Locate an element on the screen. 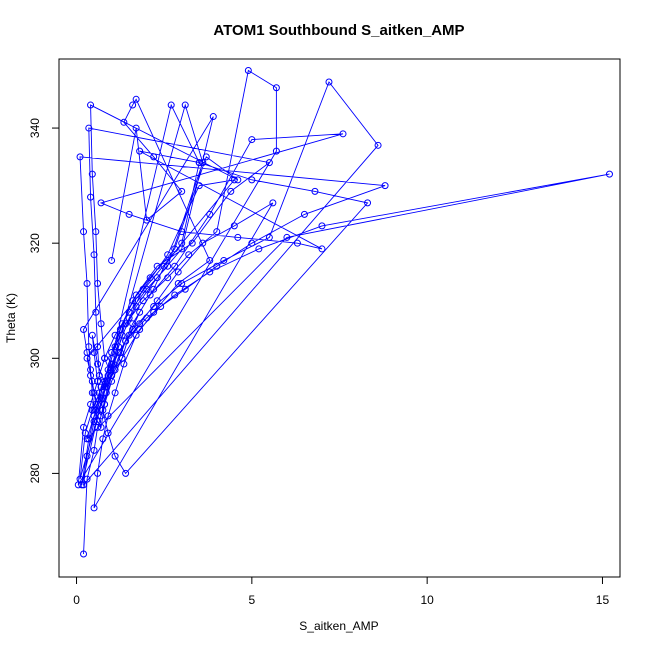 The image size is (650, 650). x-tick-label: 10 is located at coordinates (427, 600).